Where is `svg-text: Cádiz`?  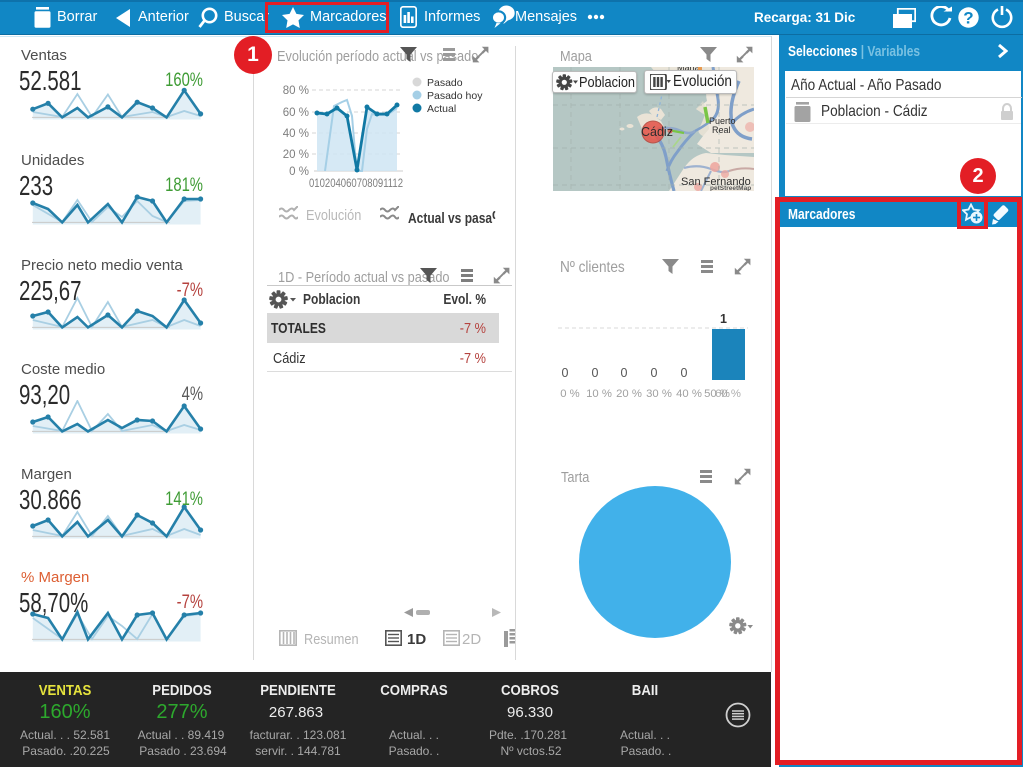 svg-text: Cádiz is located at coordinates (657, 132).